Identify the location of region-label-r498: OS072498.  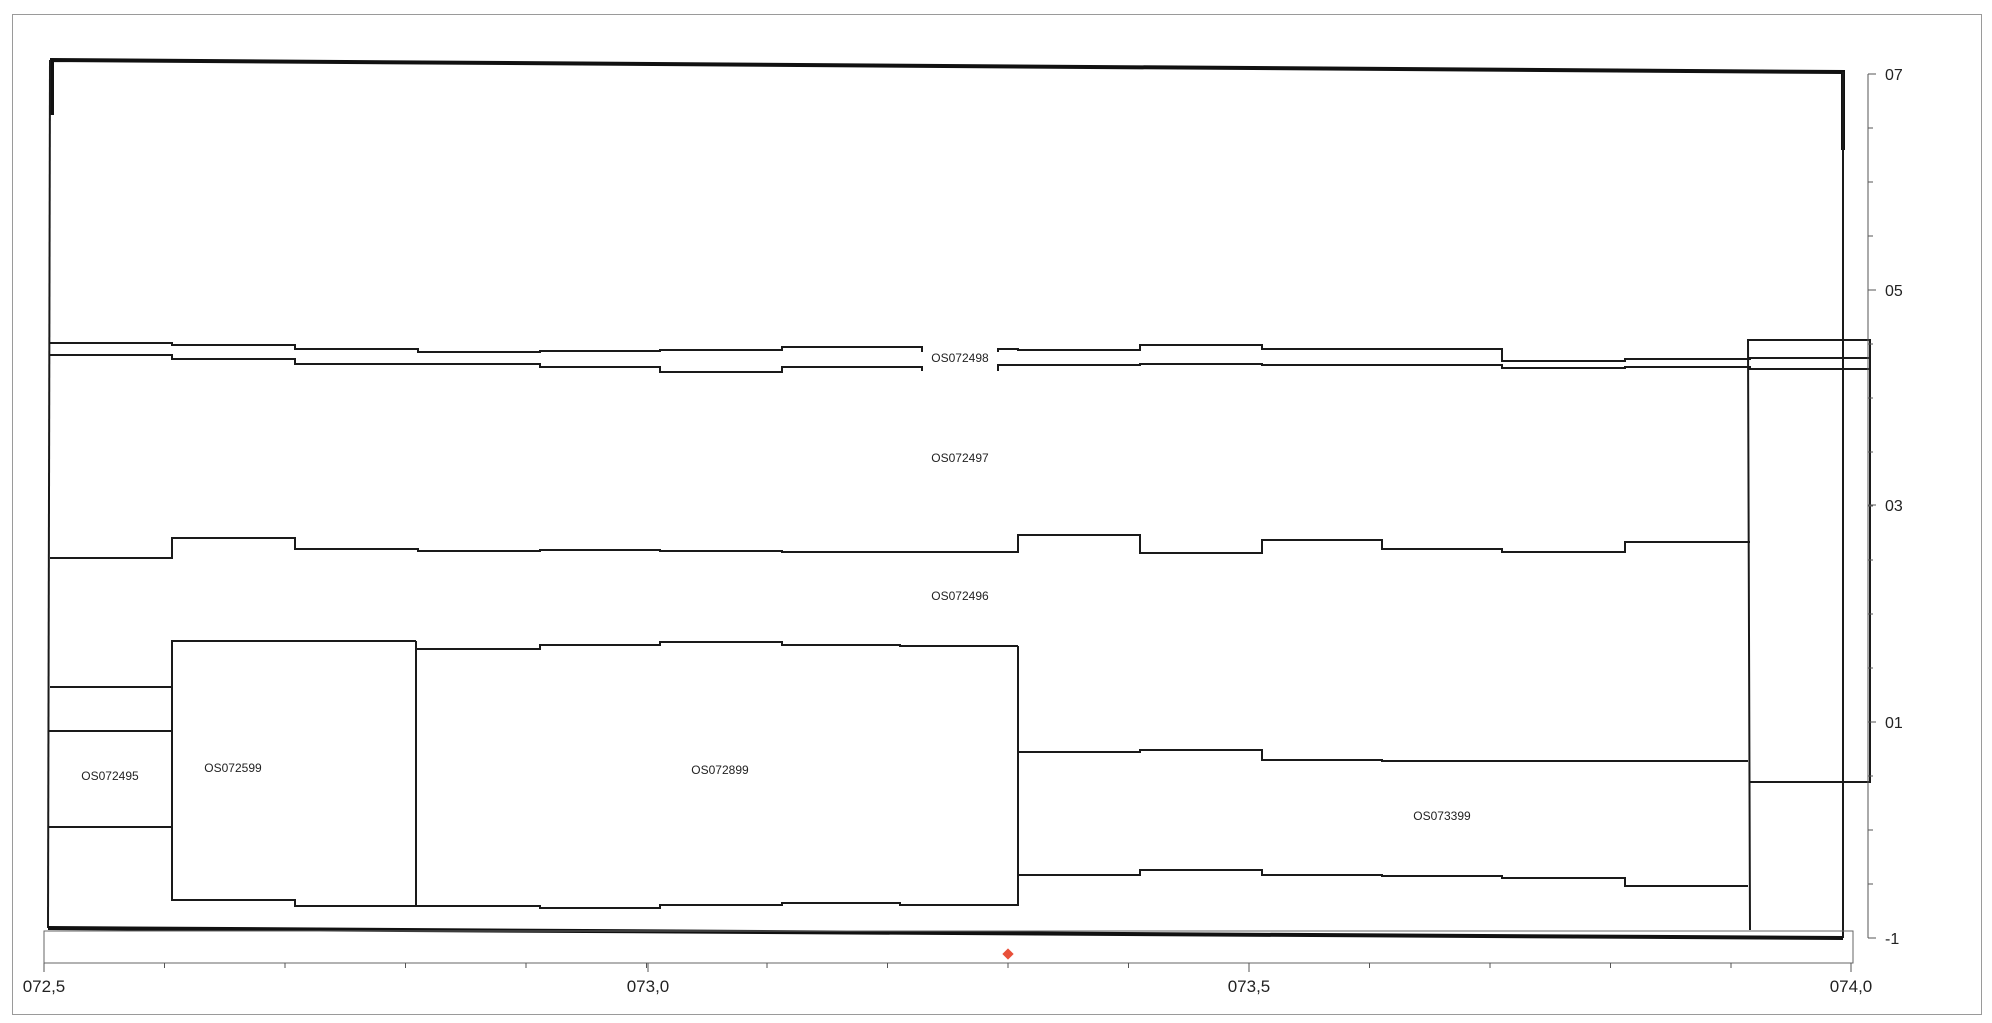
(960, 358).